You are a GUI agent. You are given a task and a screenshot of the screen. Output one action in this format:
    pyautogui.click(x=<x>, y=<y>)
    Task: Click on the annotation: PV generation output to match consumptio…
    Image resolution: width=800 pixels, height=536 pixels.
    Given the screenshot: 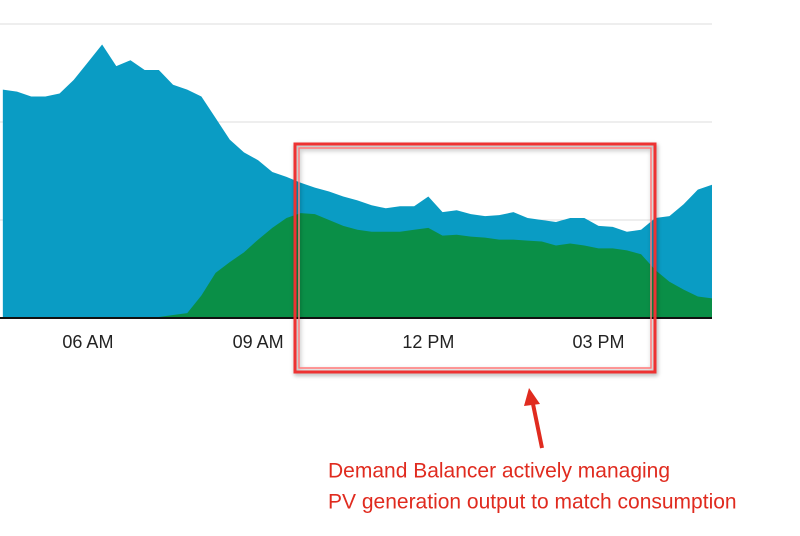 What is the action you would take?
    pyautogui.click(x=532, y=502)
    